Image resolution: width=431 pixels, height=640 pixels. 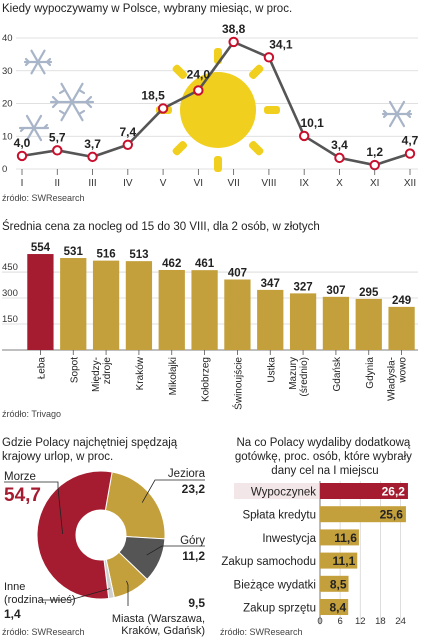 I want to click on line-chart-y-ticks: 0 10 20 30 40, so click(x=7, y=104).